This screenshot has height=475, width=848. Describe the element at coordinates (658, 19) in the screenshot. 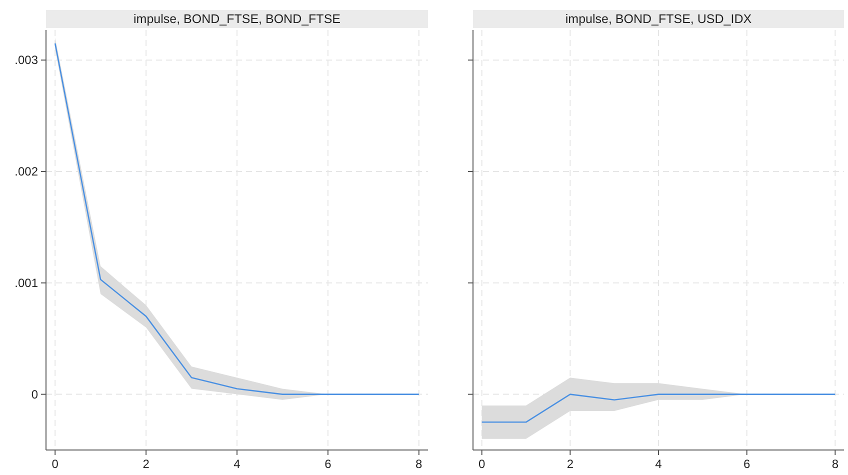

I see `chart-title: impulse, BOND_FTSE, USD_IDX` at that location.